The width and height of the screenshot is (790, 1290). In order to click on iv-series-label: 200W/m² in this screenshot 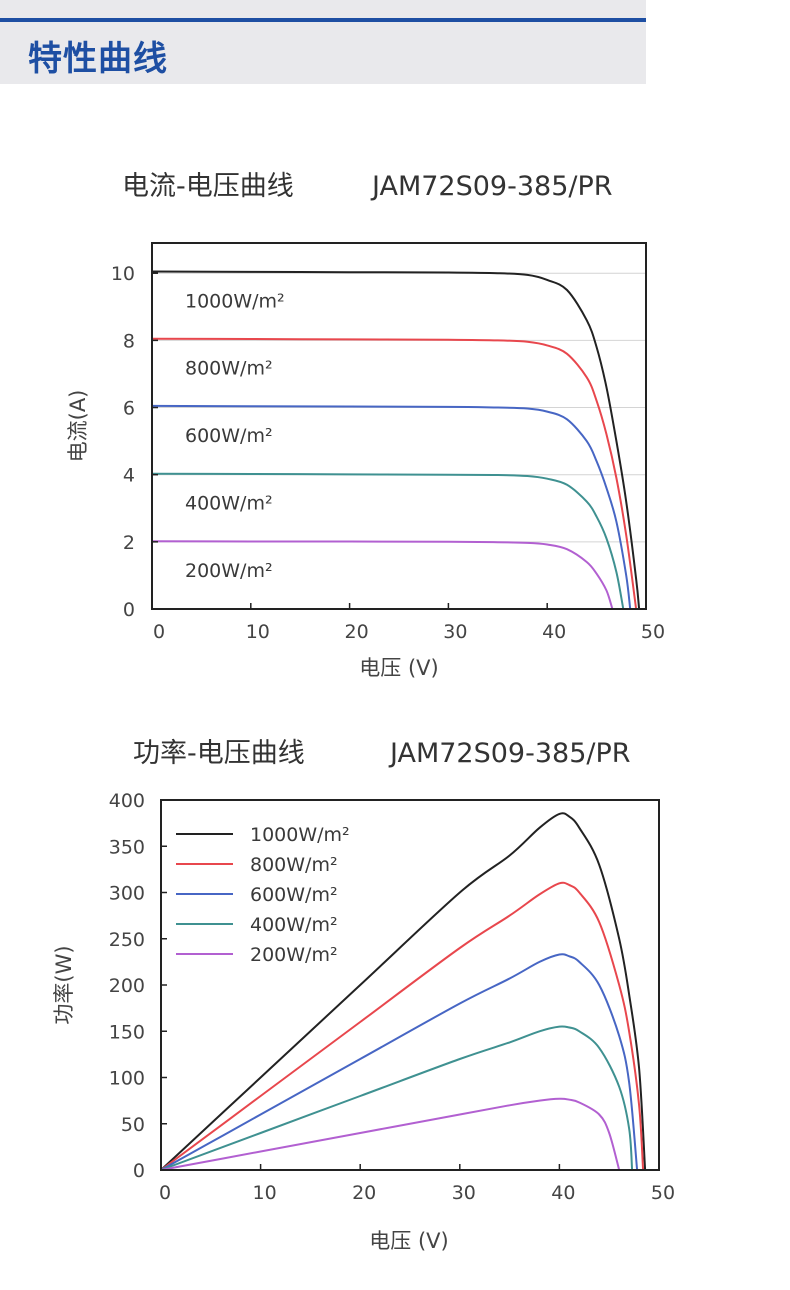, I will do `click(229, 571)`.